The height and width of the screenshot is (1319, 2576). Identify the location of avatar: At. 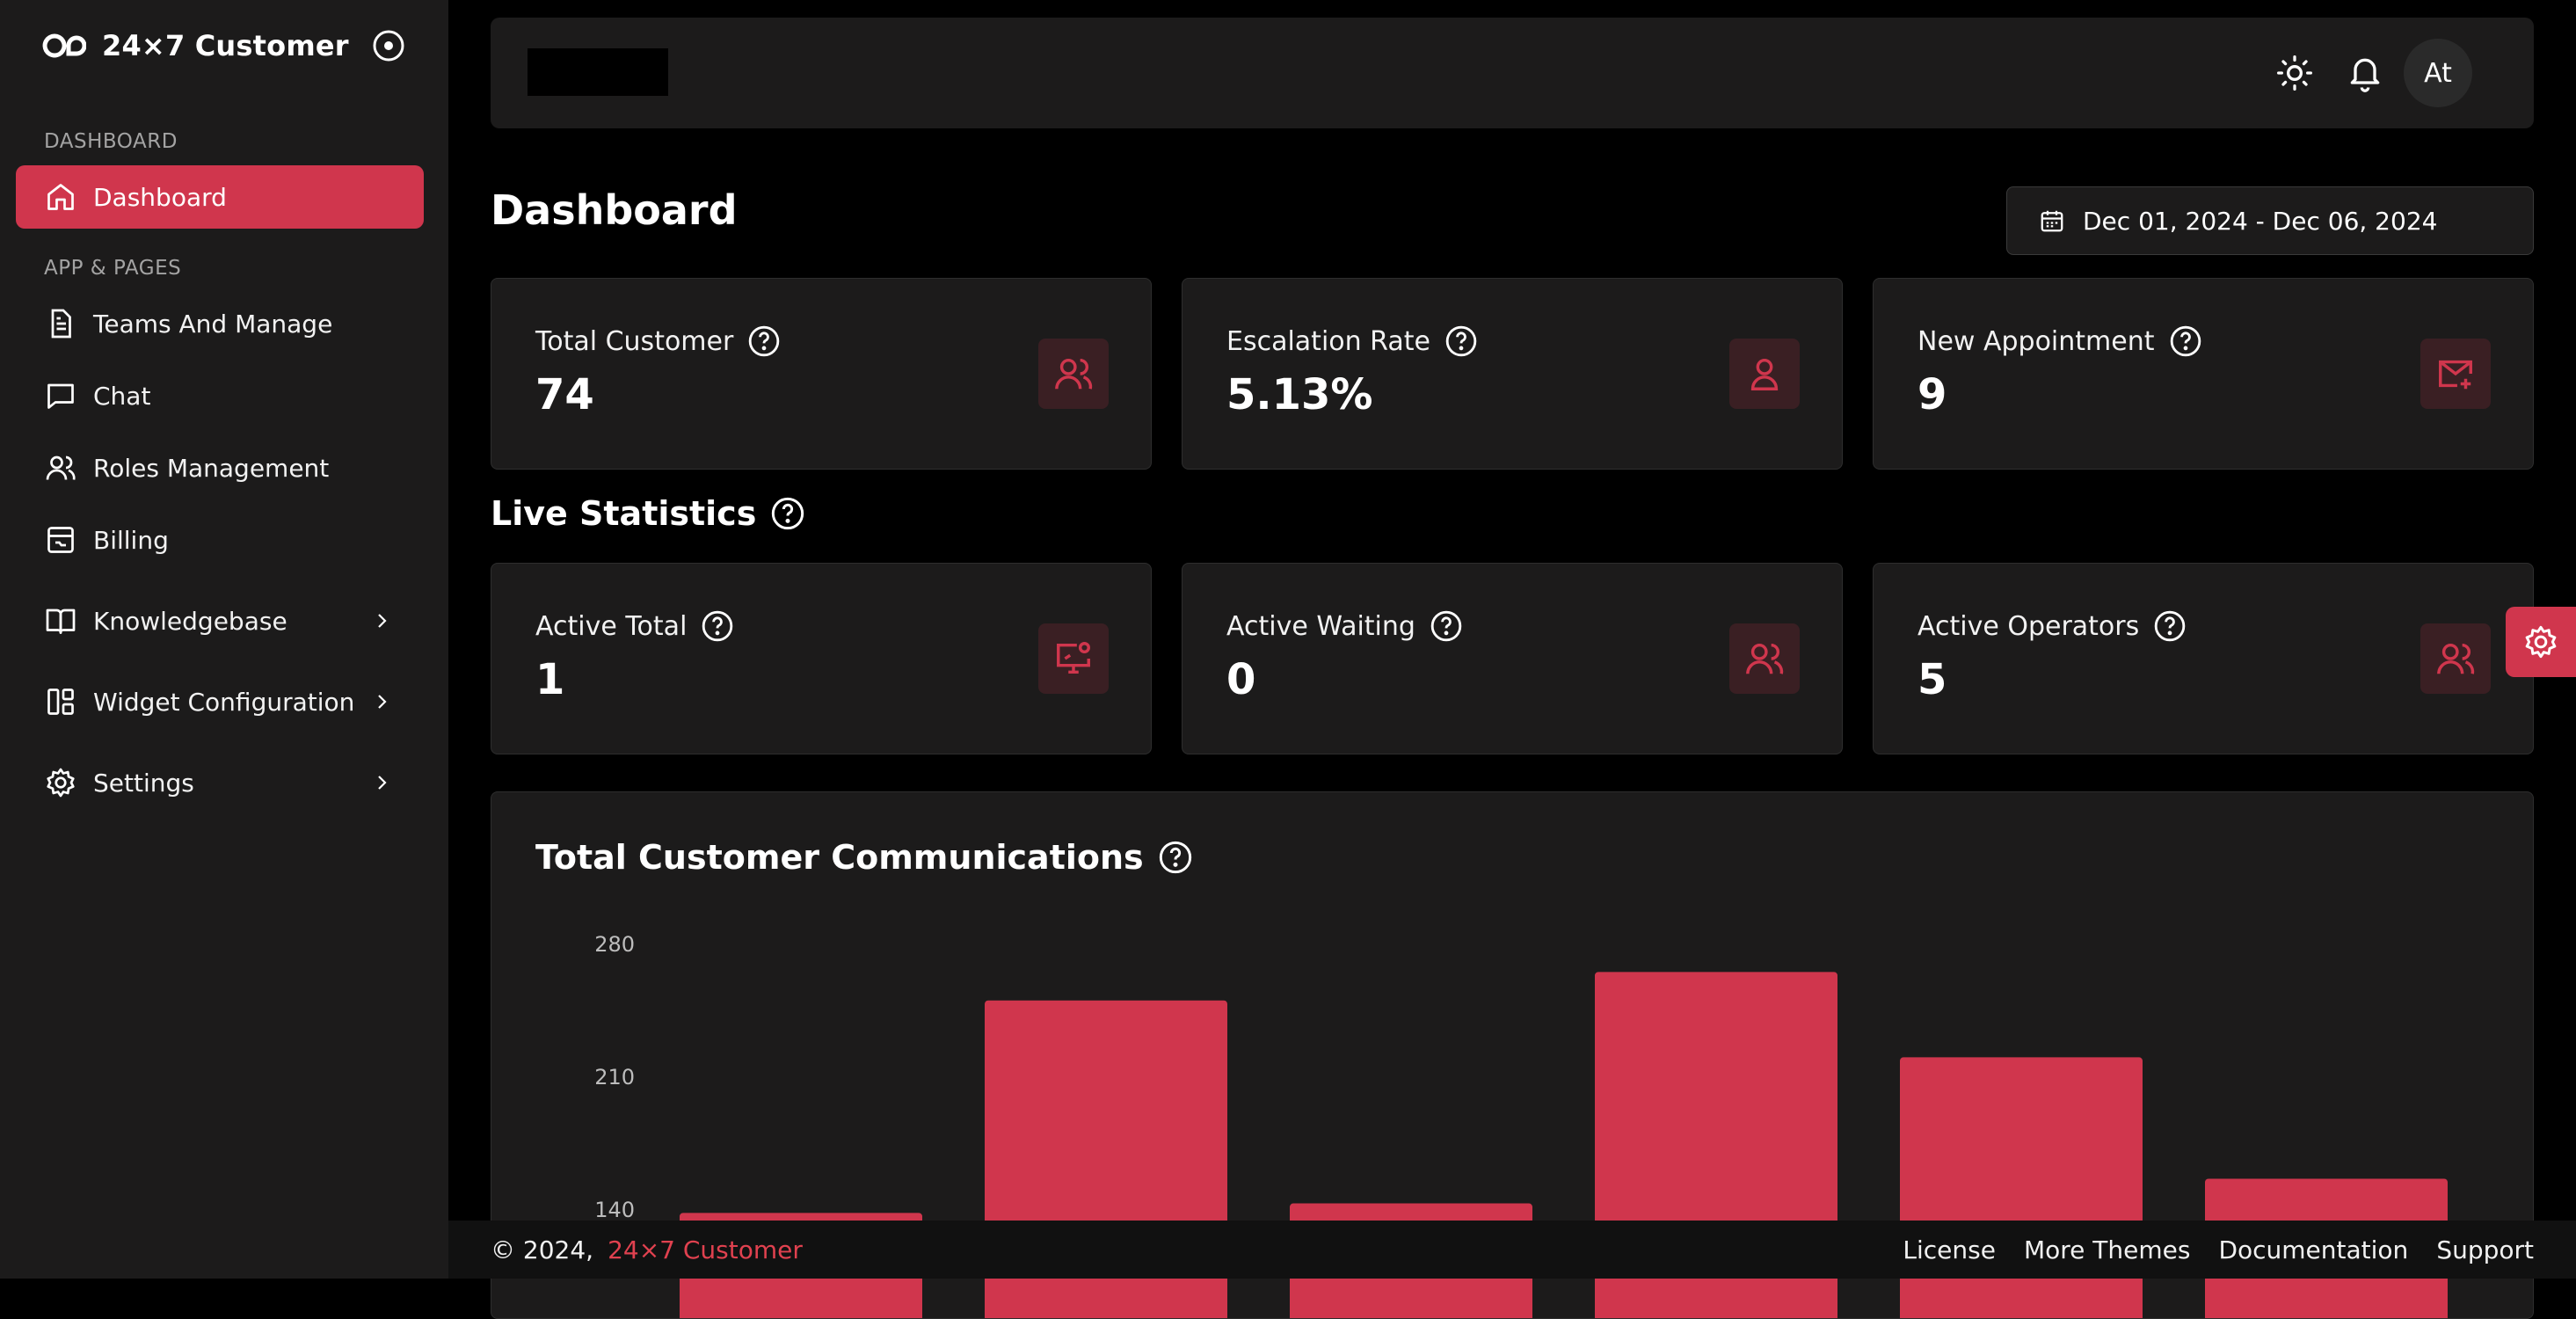
(2438, 73).